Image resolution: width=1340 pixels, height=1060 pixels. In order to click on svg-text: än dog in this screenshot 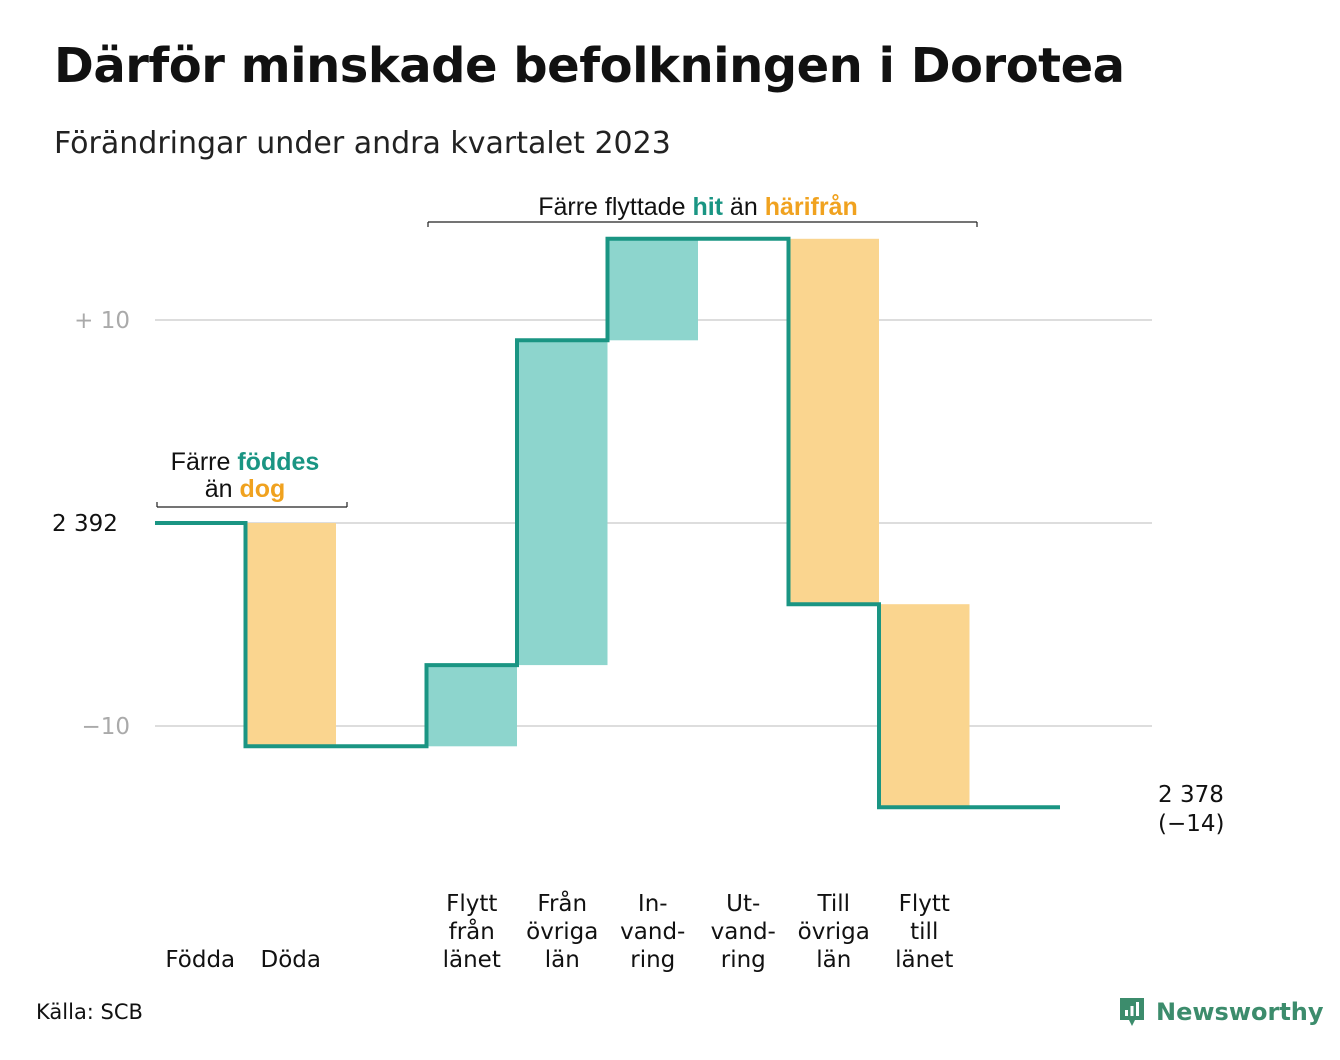, I will do `click(245, 489)`.